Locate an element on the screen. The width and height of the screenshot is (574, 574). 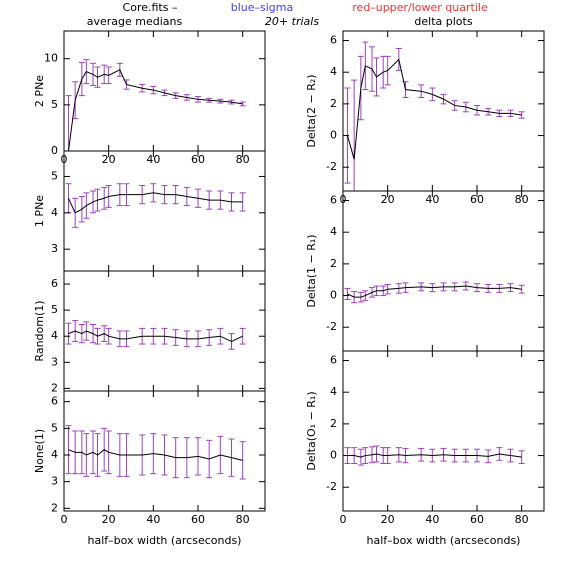
header-sigma: blue–sigma is located at coordinates (262, 7).